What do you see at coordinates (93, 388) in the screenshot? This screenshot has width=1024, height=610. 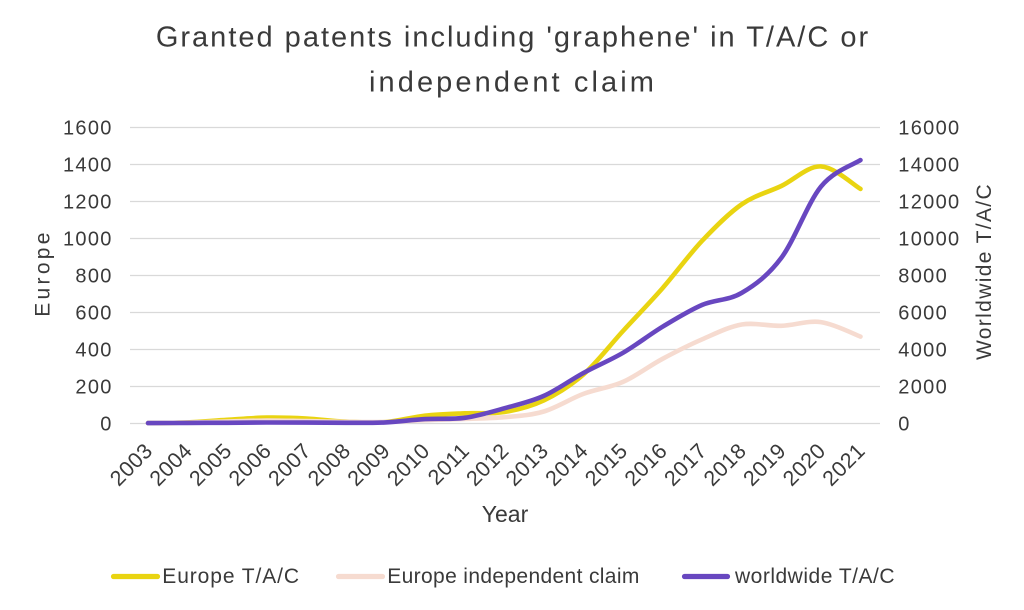 I see `svg-text: 200` at bounding box center [93, 388].